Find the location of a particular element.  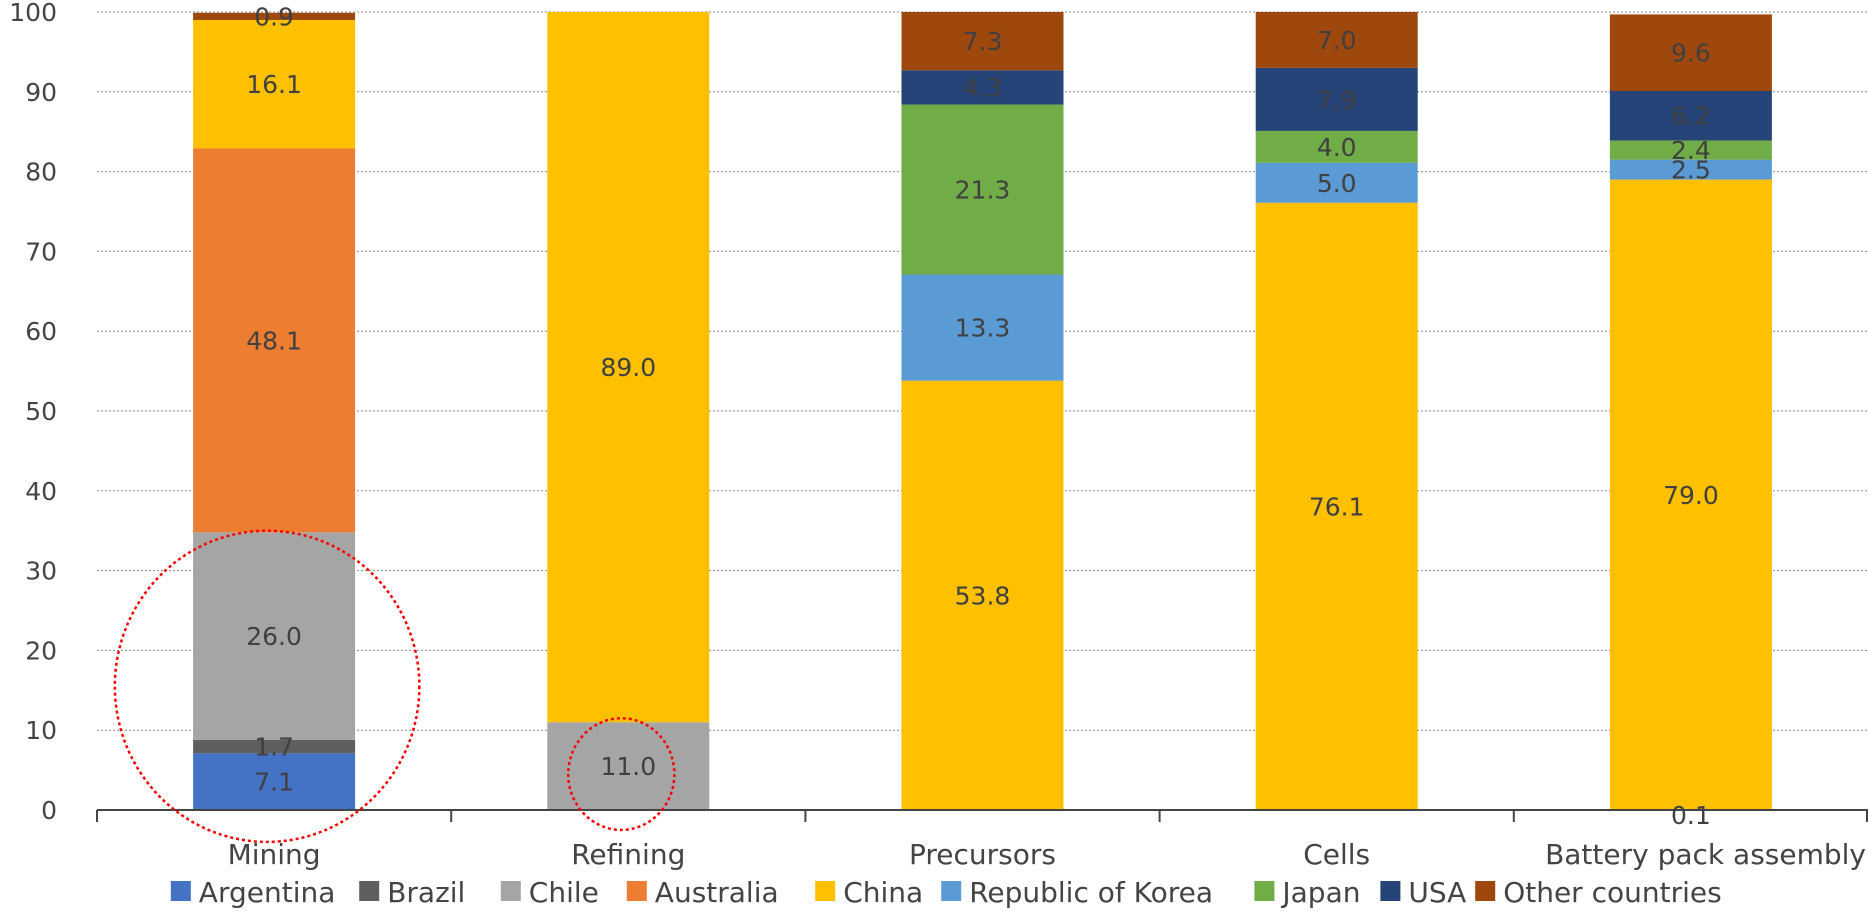

data-label-battery-pack-assembly-japan: 2.4 is located at coordinates (1691, 150).